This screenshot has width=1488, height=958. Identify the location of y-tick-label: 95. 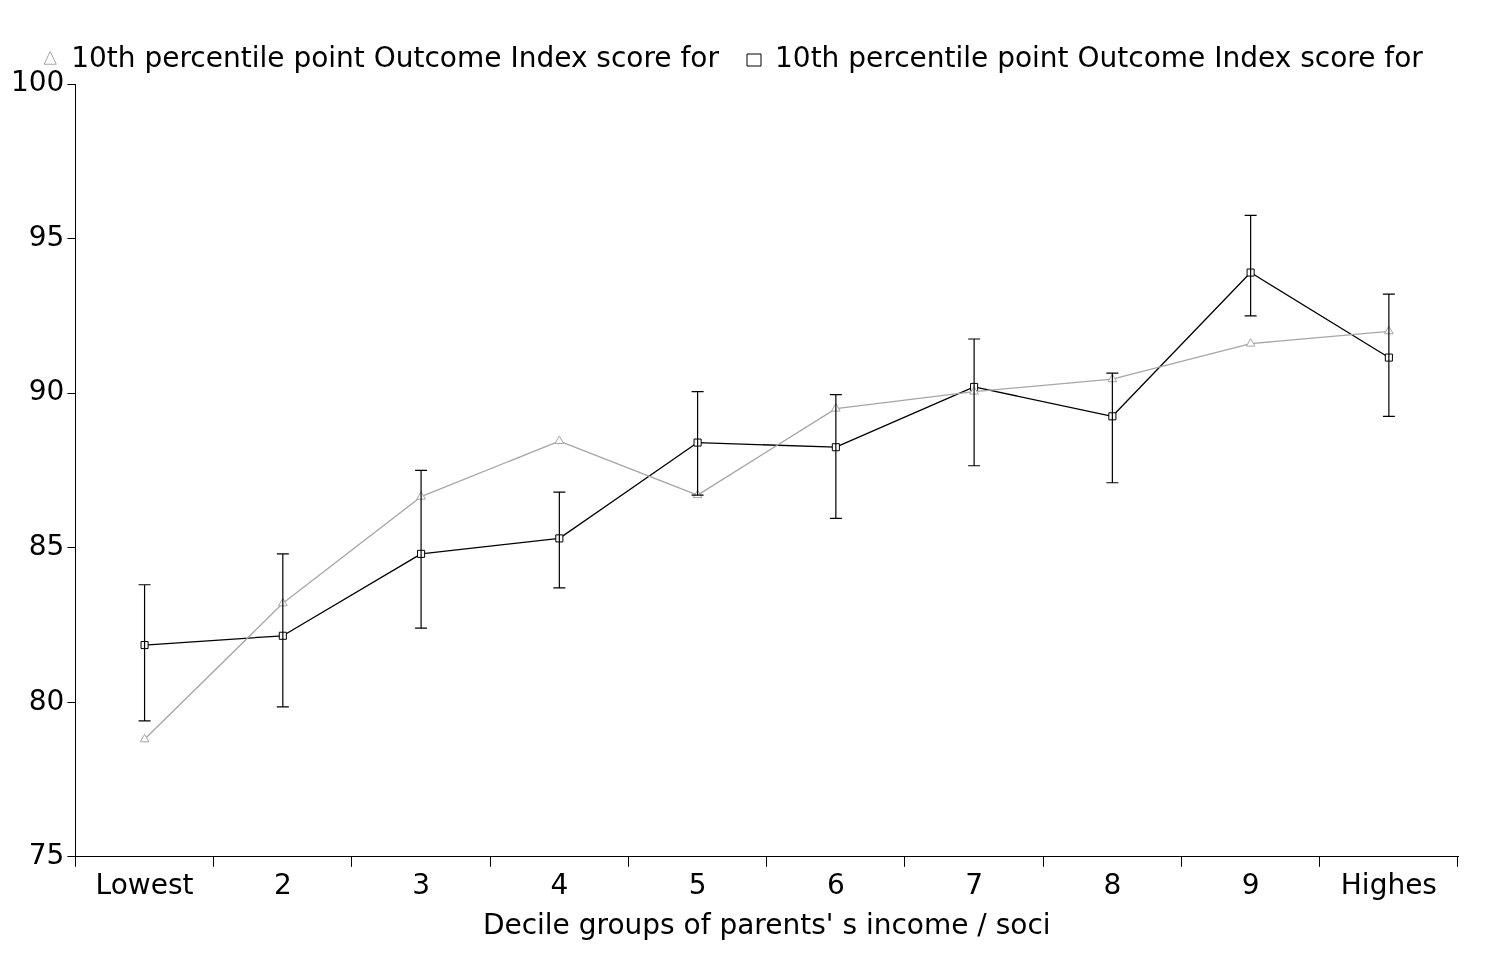
(46, 236).